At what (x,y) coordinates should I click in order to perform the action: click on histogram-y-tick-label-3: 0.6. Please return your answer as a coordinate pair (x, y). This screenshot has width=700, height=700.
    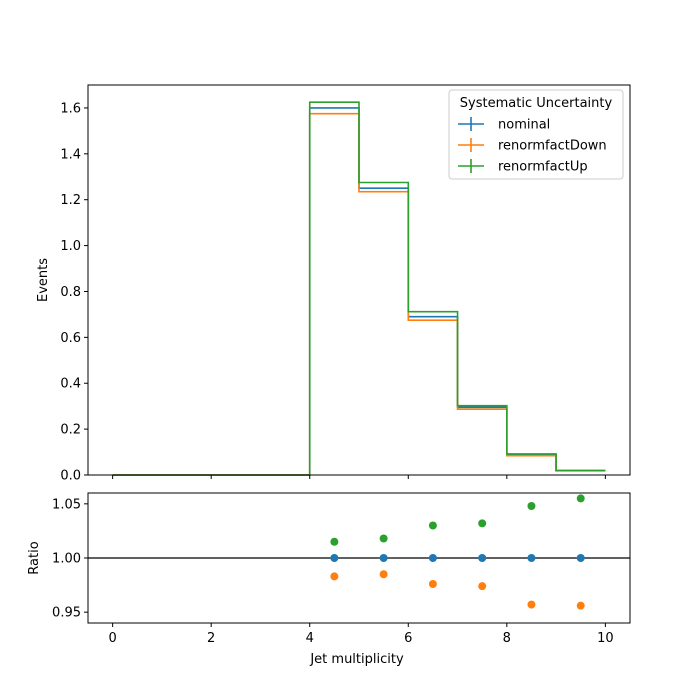
    Looking at the image, I should click on (70, 338).